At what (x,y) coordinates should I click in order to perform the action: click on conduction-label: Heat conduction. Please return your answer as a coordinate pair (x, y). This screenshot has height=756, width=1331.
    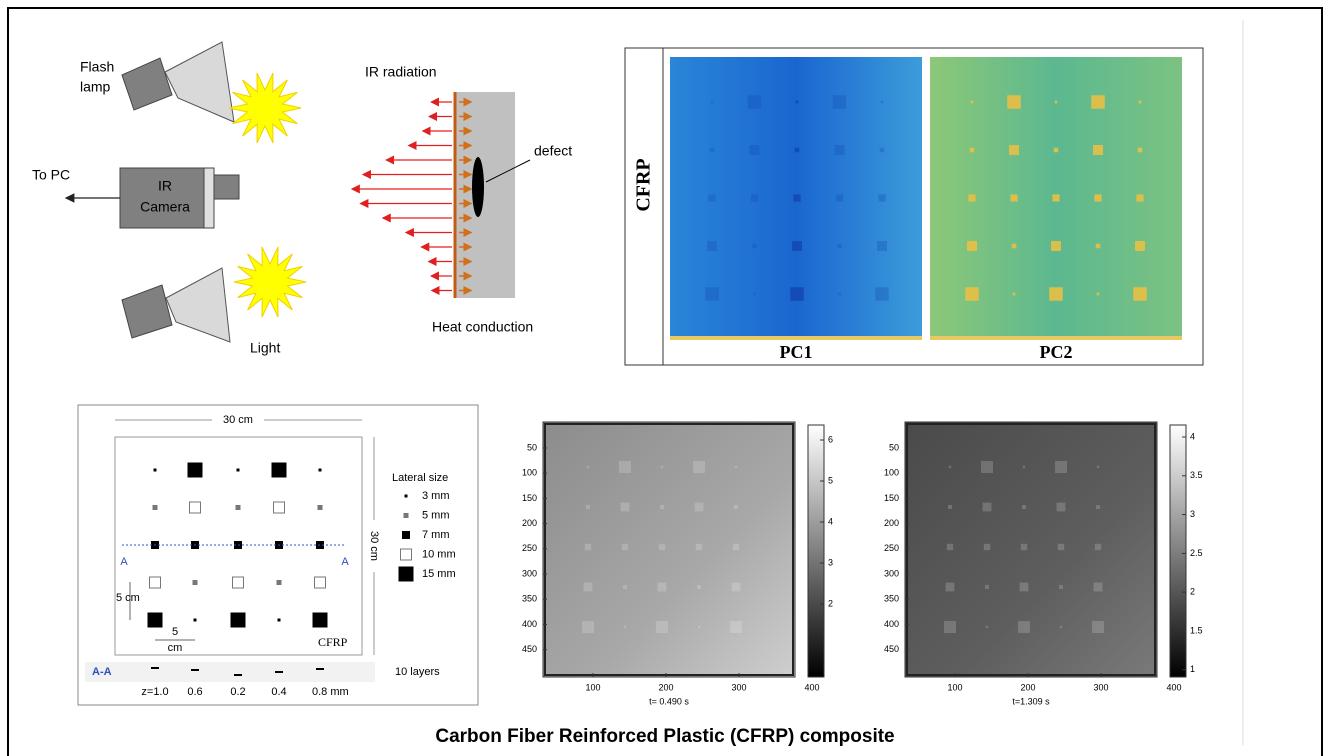
    Looking at the image, I should click on (482, 327).